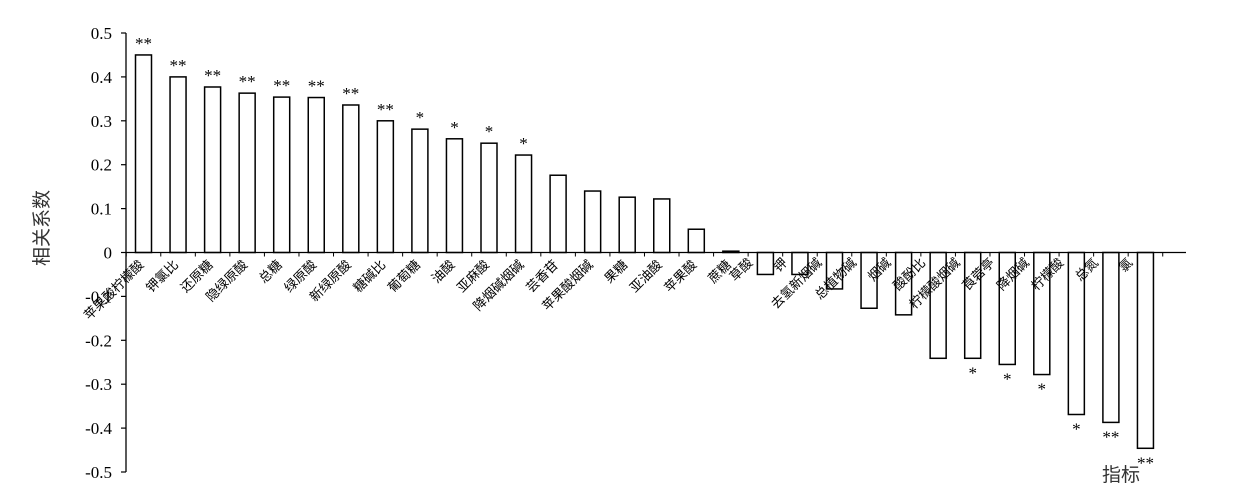 This screenshot has height=499, width=1234. What do you see at coordinates (42, 228) in the screenshot?
I see `y-axis-title: 相关系数` at bounding box center [42, 228].